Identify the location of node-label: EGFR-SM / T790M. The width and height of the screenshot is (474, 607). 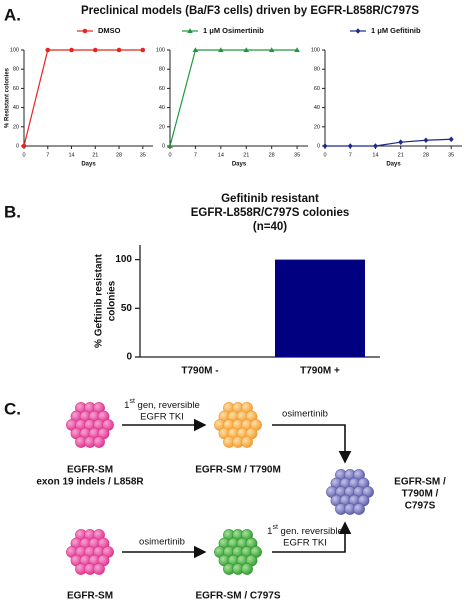
(238, 470).